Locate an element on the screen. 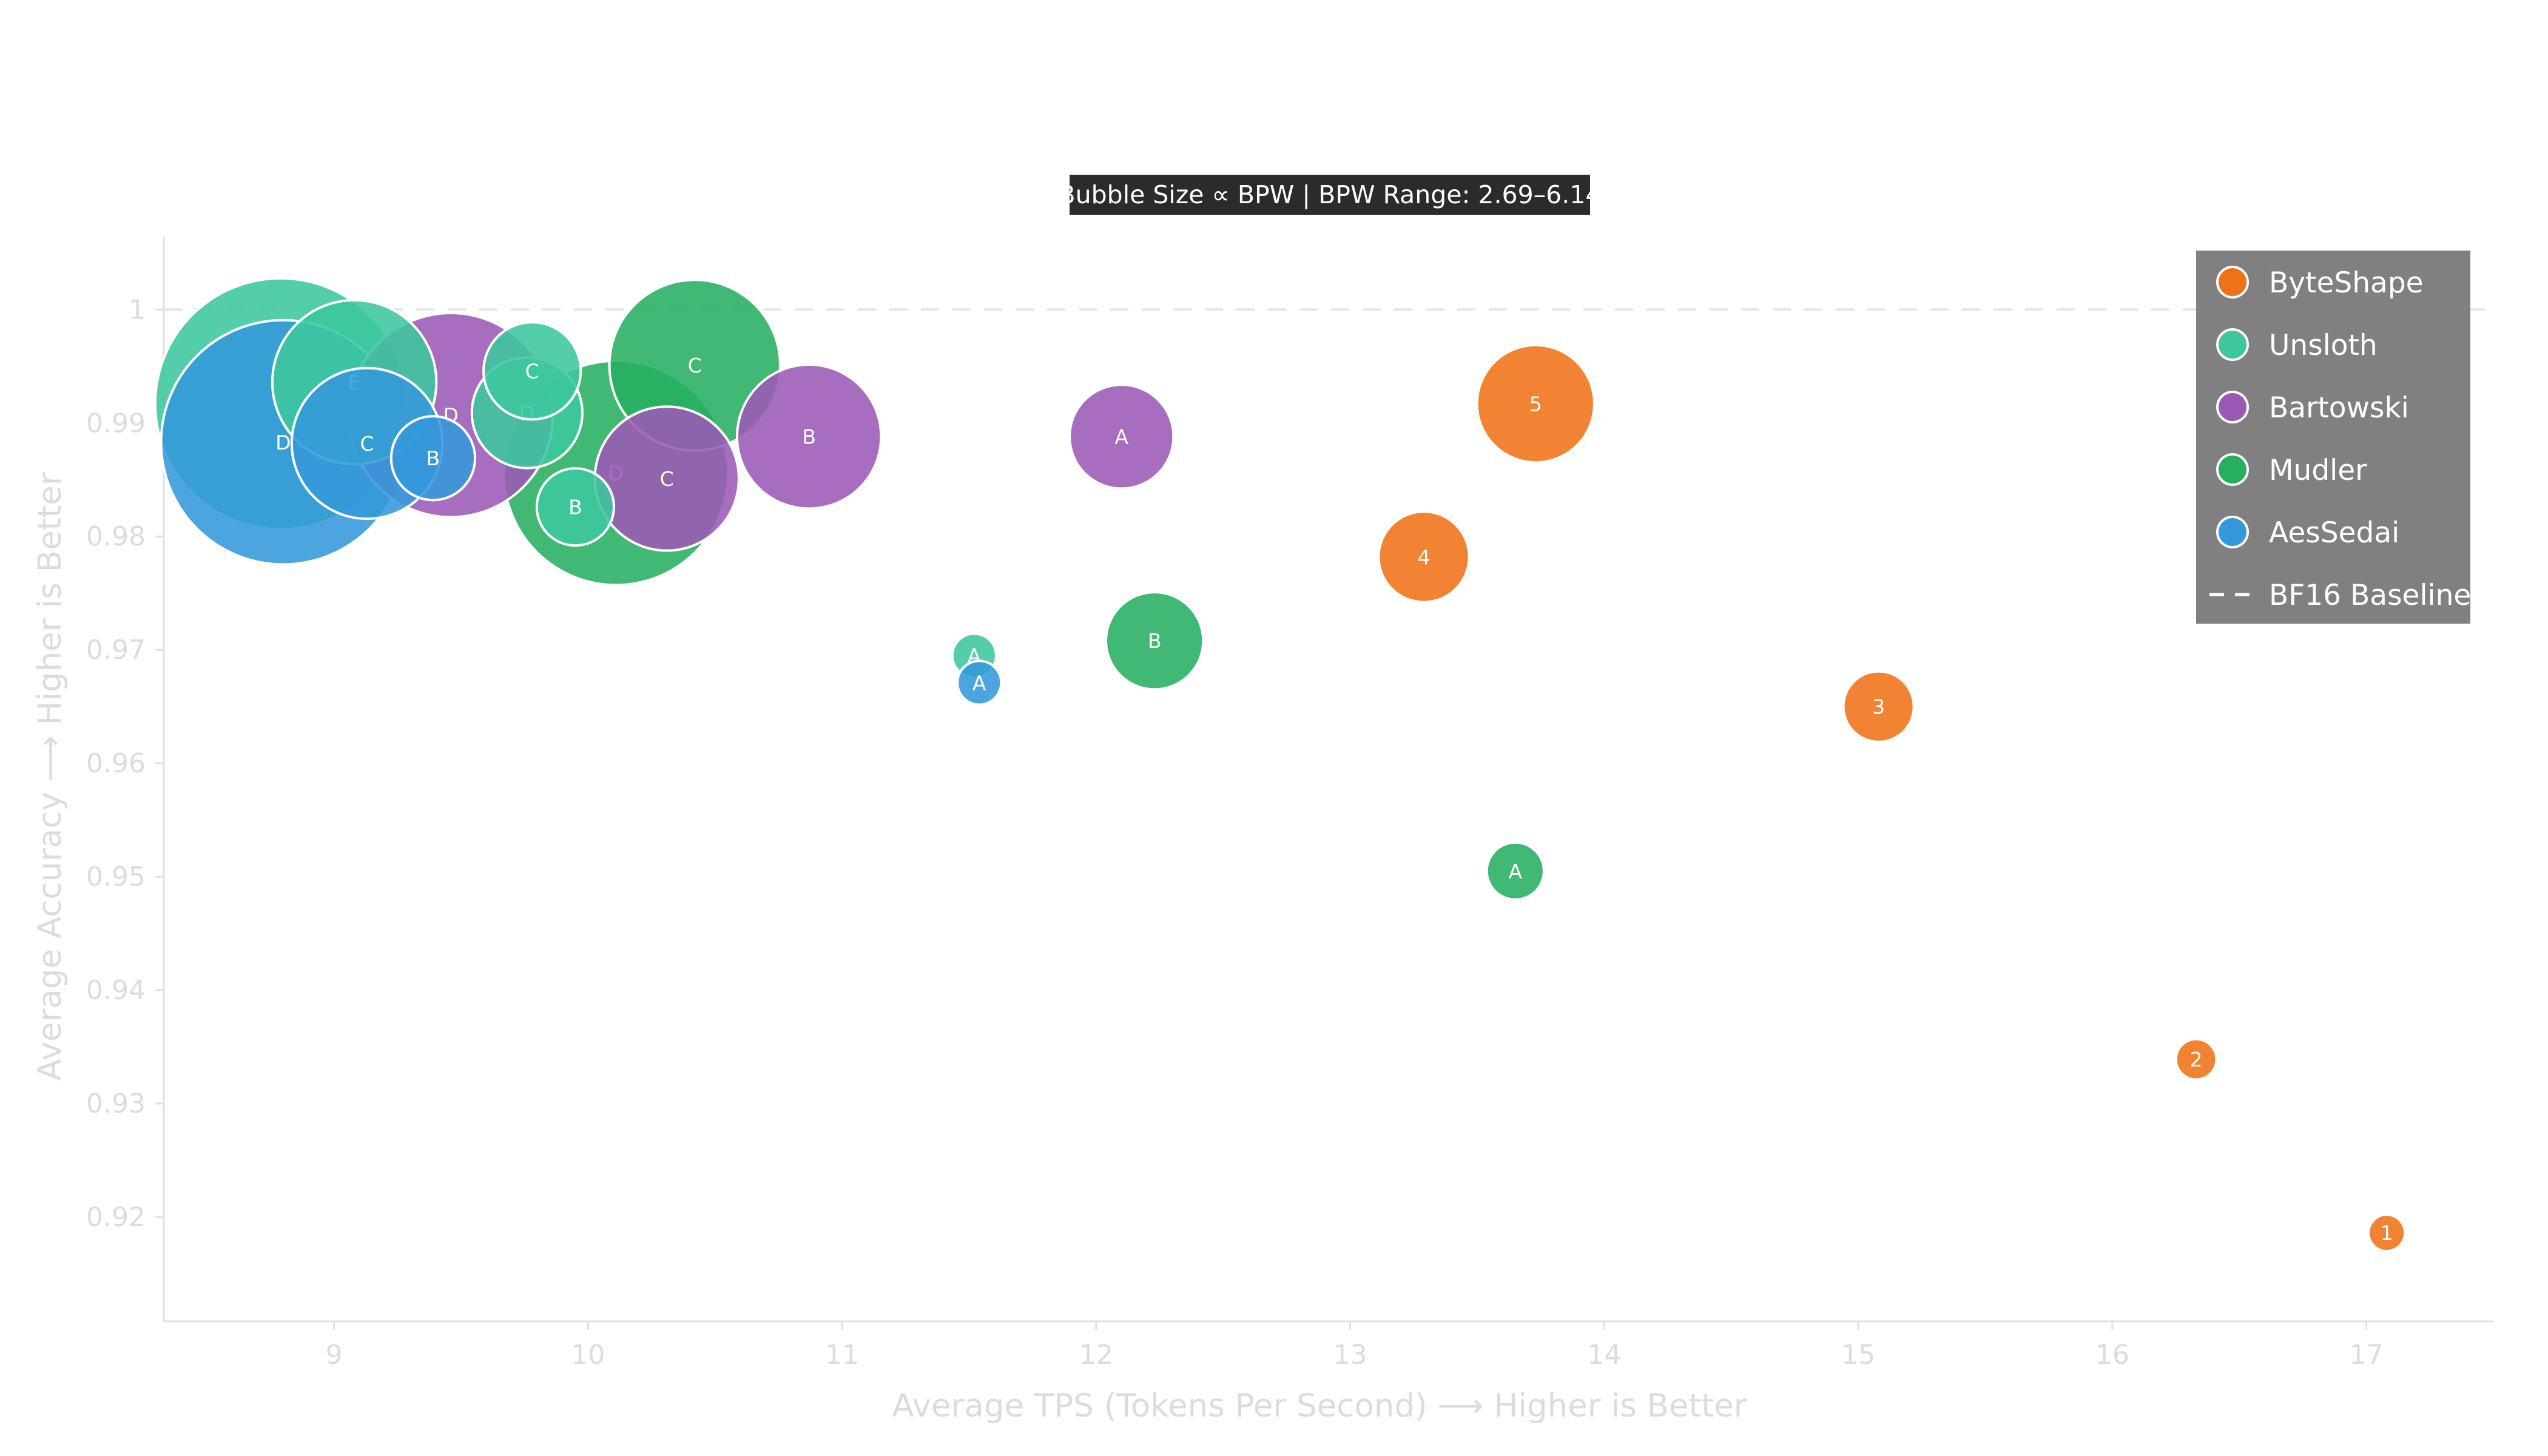  bubble-mudler-a: A is located at coordinates (1515, 871).